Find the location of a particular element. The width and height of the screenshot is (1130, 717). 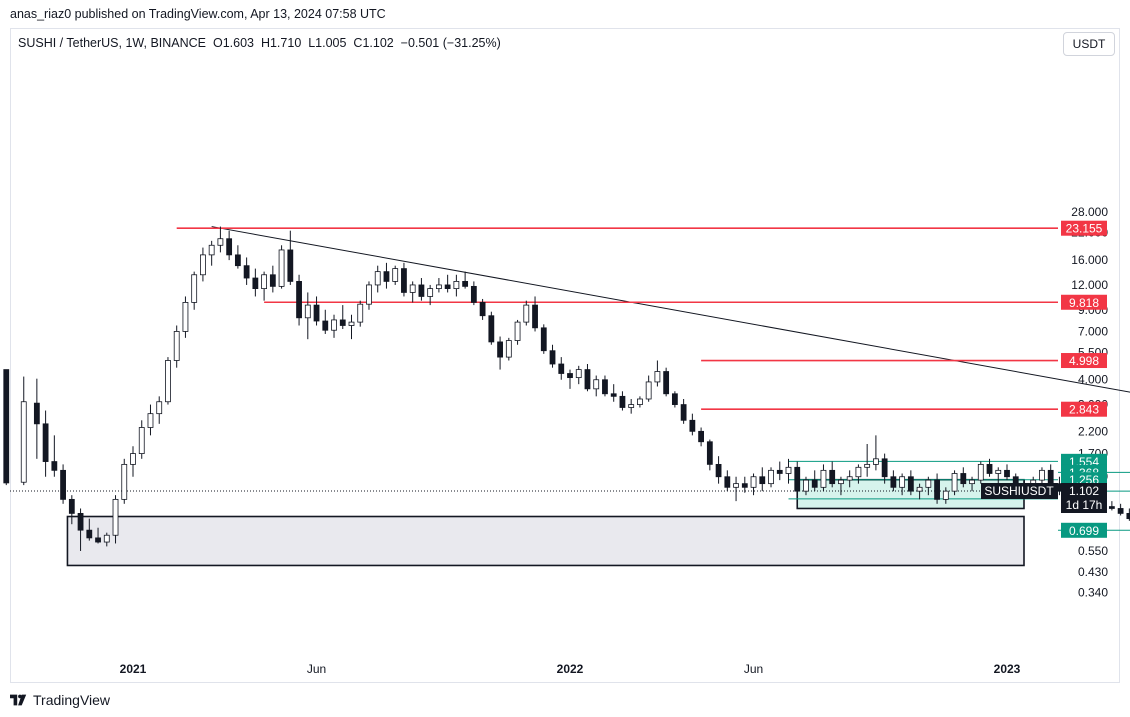

bar-countdown-text: 1d 17h is located at coordinates (1084, 505).